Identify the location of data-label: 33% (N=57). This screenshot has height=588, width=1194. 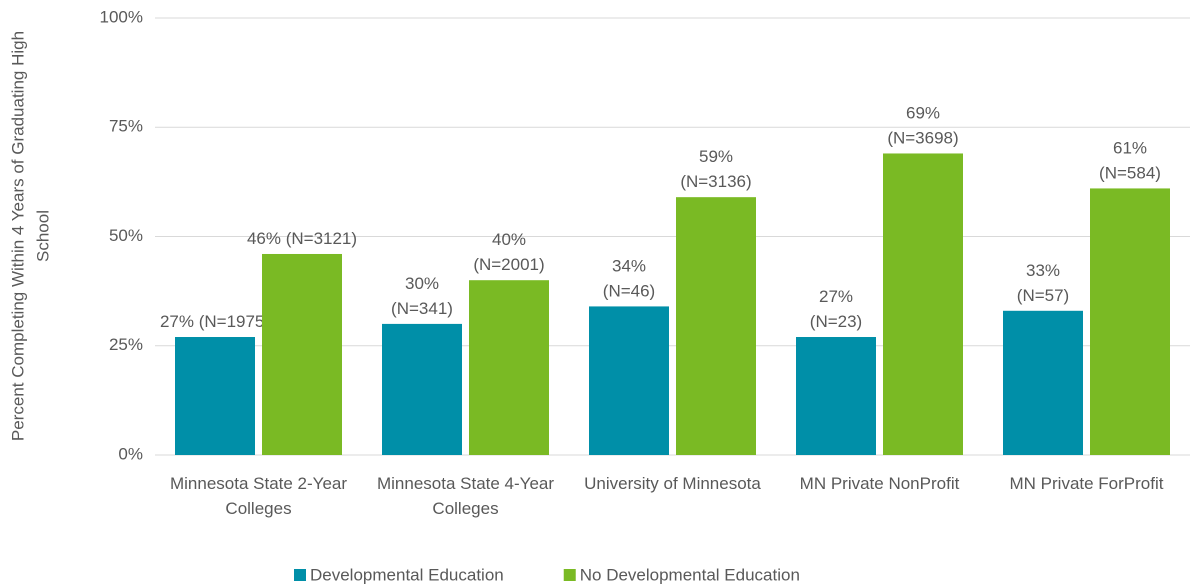
(1043, 283).